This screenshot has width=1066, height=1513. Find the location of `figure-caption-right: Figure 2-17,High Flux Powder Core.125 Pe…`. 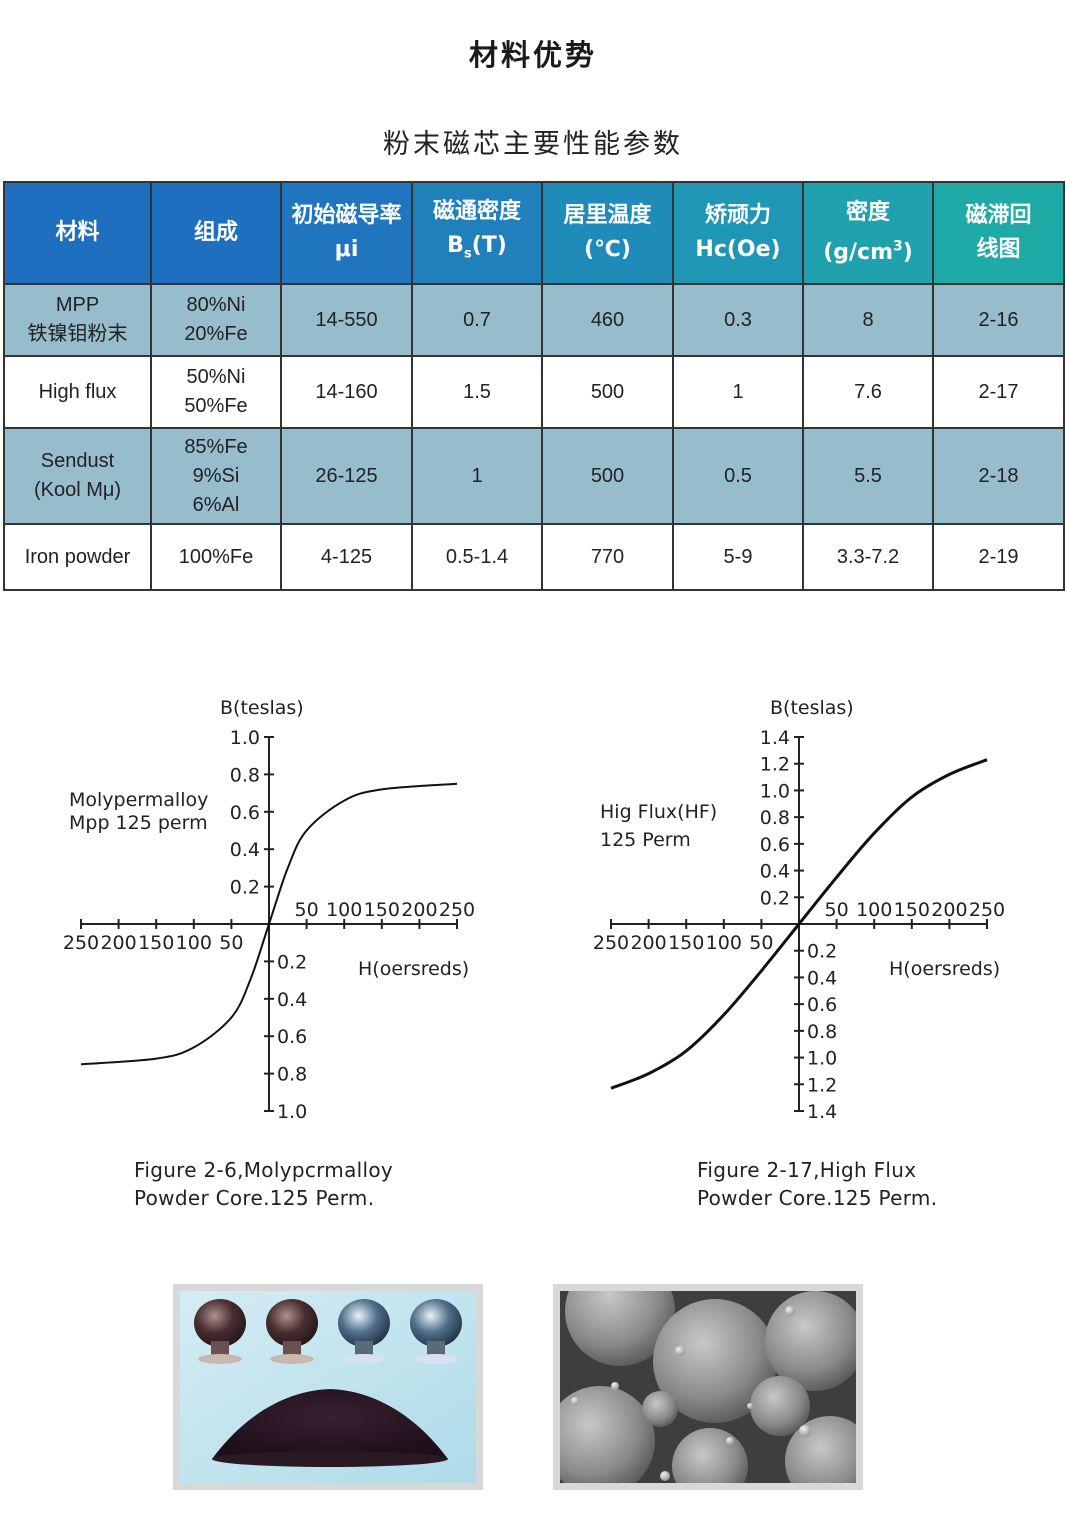

figure-caption-right: Figure 2-17,High Flux Powder Core.125 Pe… is located at coordinates (817, 1184).